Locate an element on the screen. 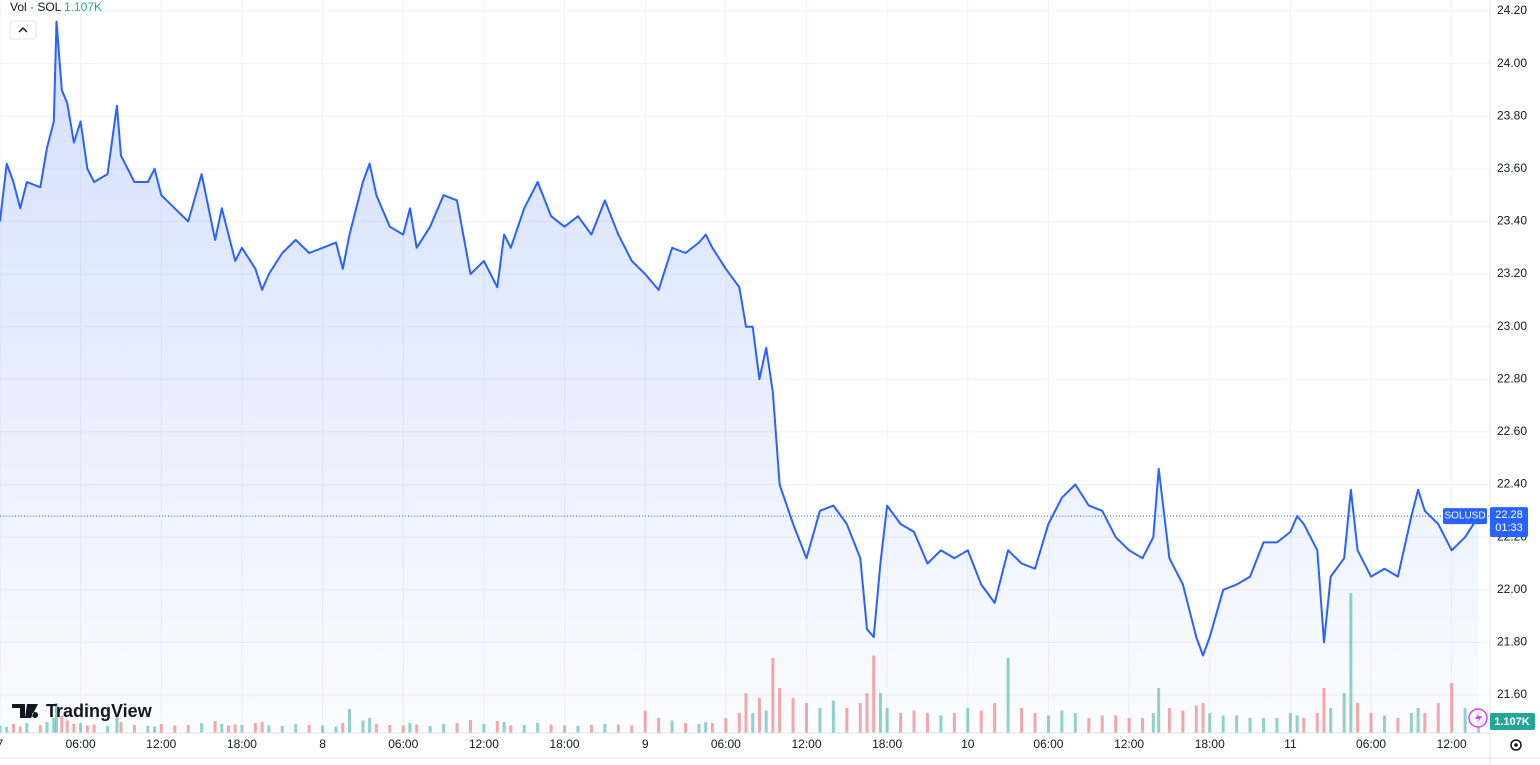  x-tick-label: 7 is located at coordinates (2, 744).